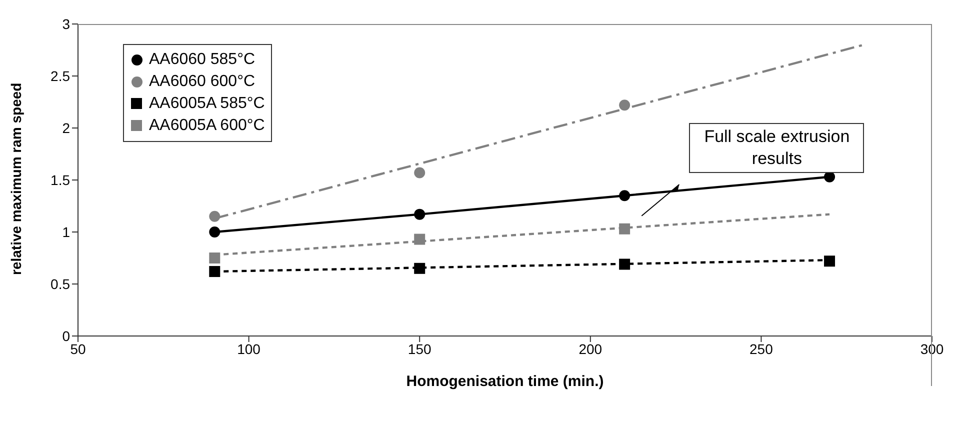  What do you see at coordinates (78, 348) in the screenshot?
I see `x-tick-label: 50` at bounding box center [78, 348].